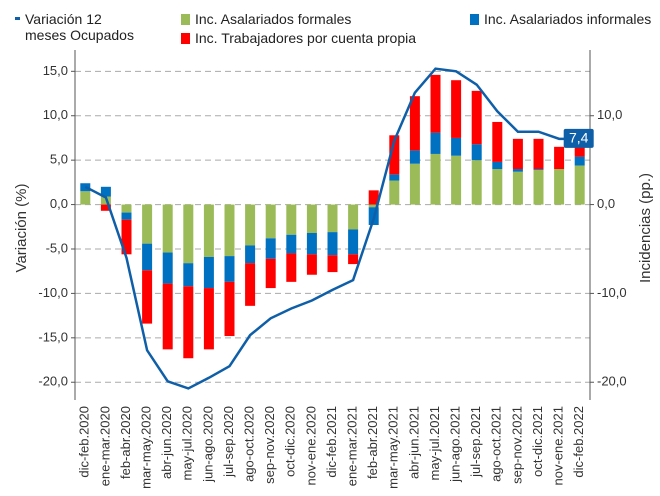  Describe the element at coordinates (57, 247) in the screenshot. I see `y-tick-label: -5,0` at that location.